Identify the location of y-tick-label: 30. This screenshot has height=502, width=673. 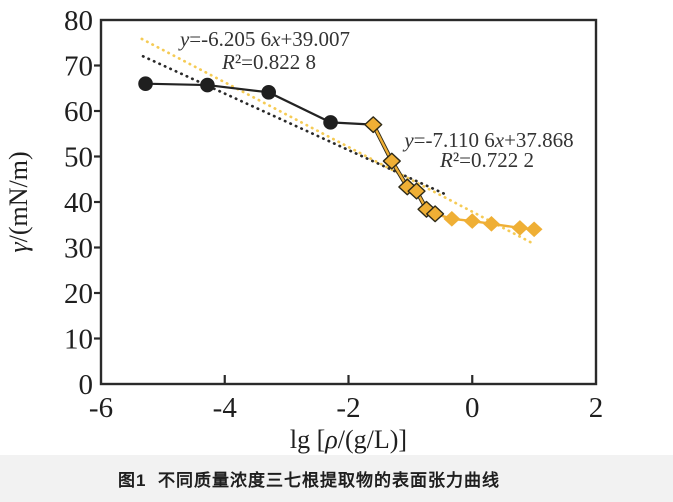
(78, 249).